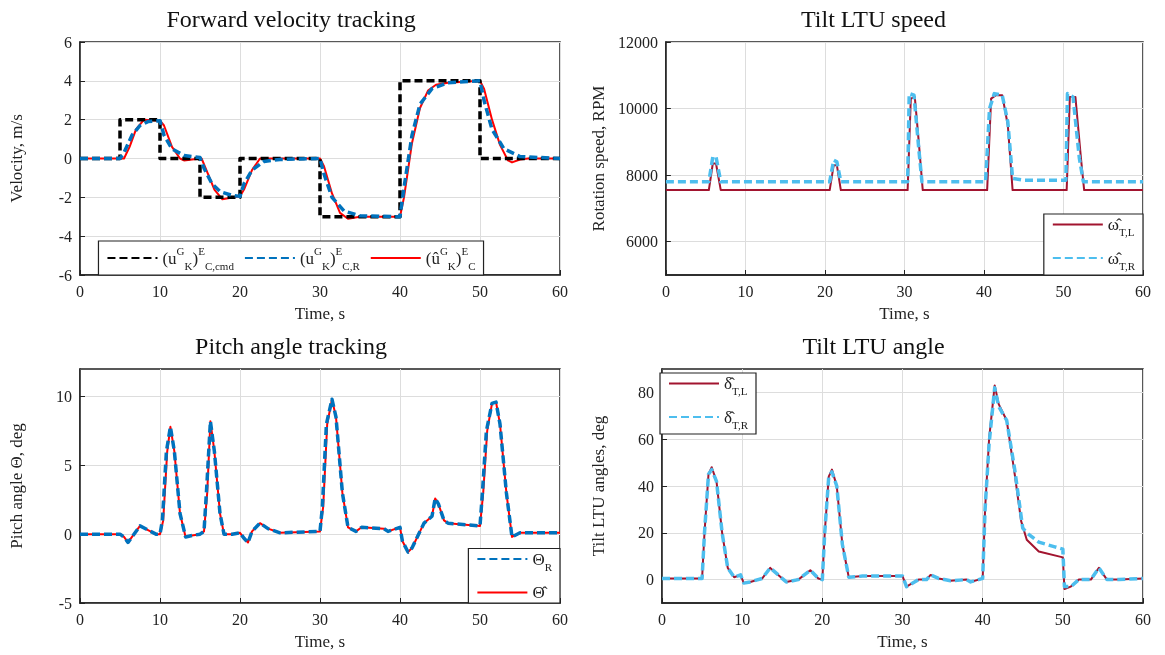 The image size is (1165, 655). What do you see at coordinates (873, 346) in the screenshot?
I see `chart-title: Tilt LTU angle` at bounding box center [873, 346].